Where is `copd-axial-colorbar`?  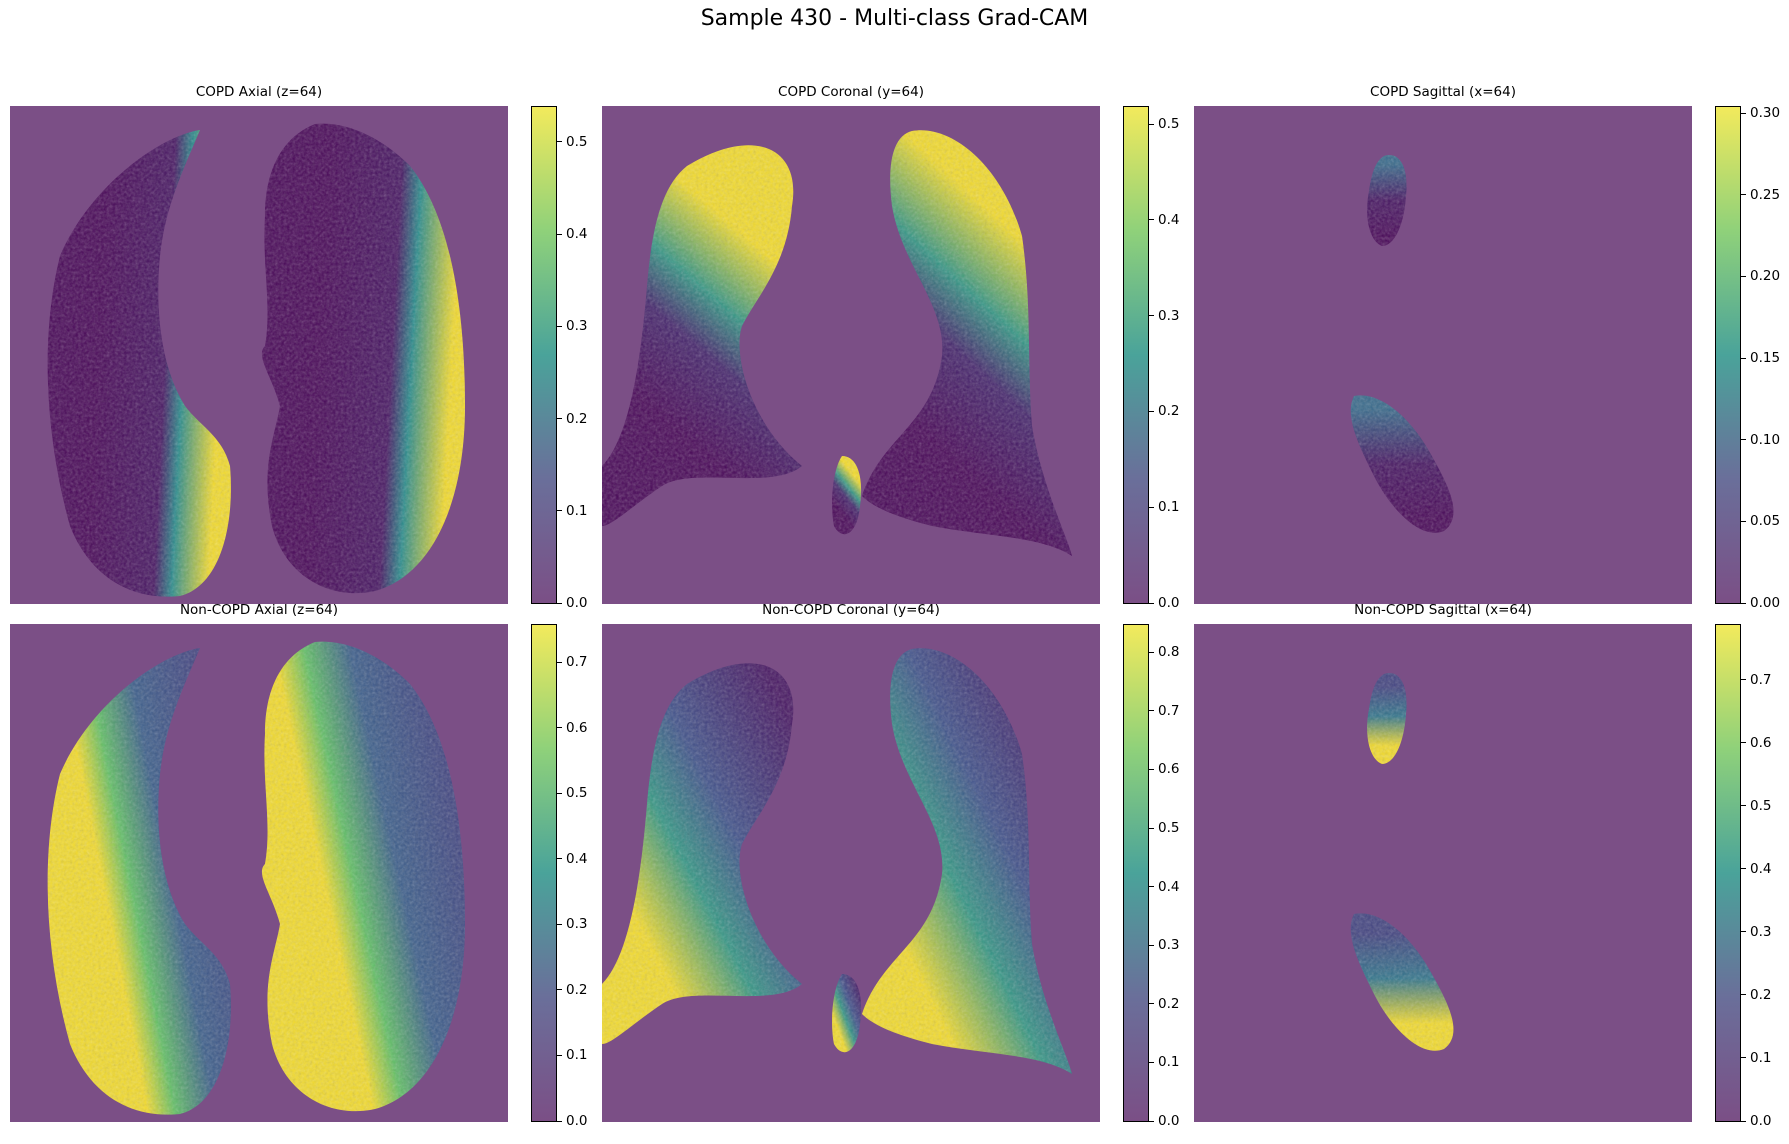 copd-axial-colorbar is located at coordinates (544, 355).